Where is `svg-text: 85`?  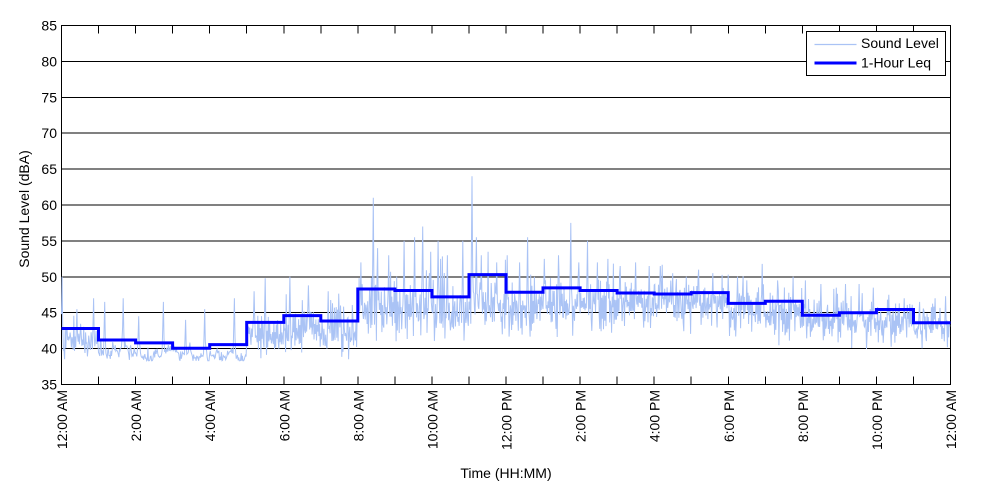 svg-text: 85 is located at coordinates (49, 26).